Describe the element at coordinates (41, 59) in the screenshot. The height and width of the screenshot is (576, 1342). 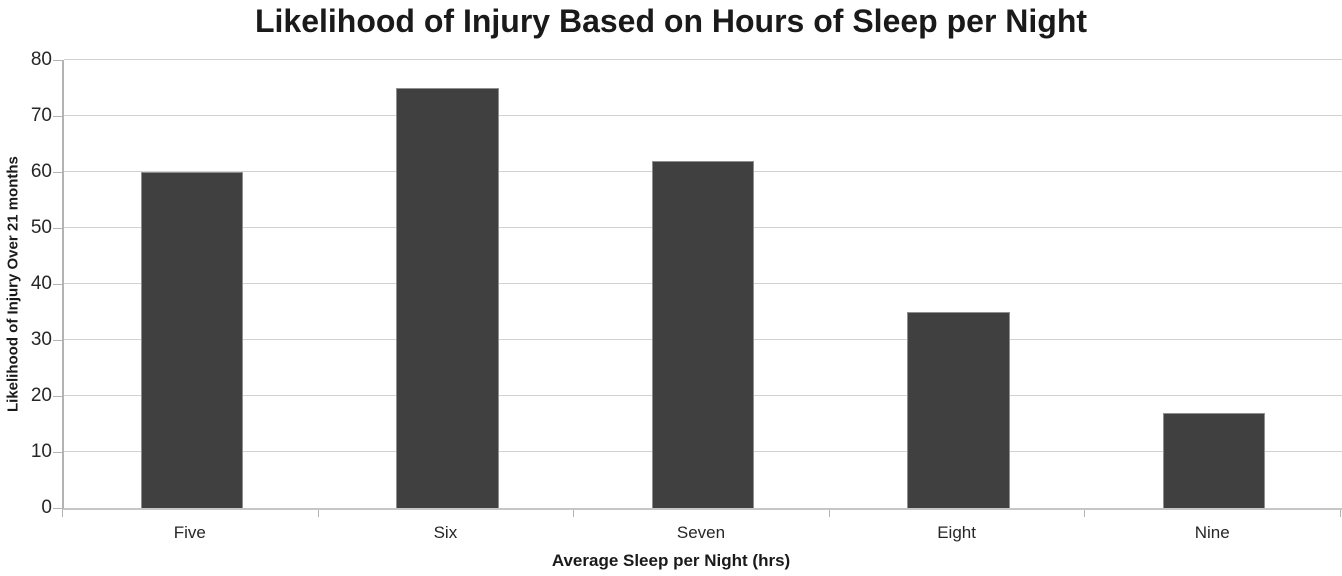
I see `y-tick-label-80: 80` at that location.